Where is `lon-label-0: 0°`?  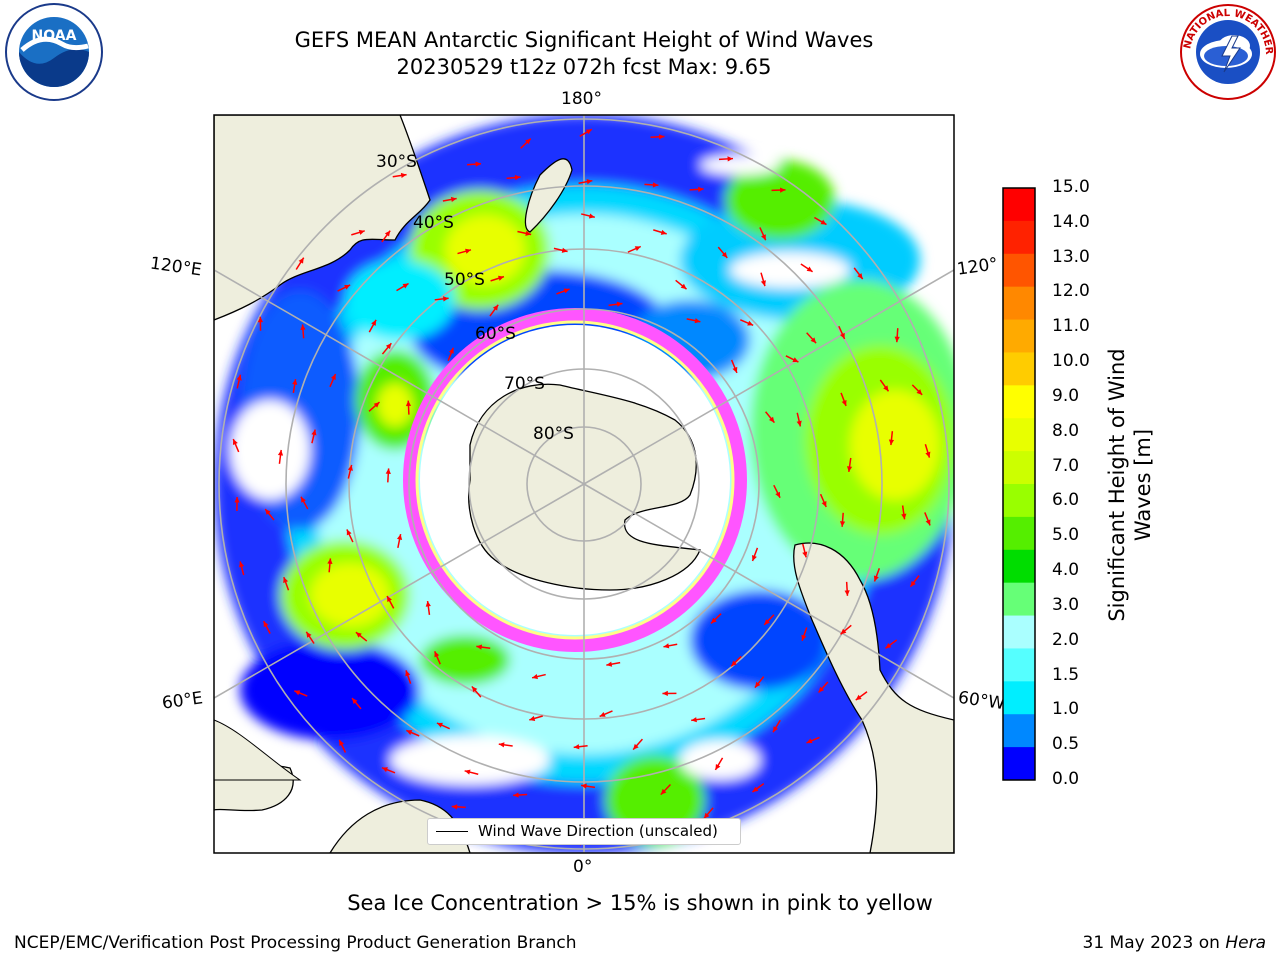 lon-label-0: 0° is located at coordinates (583, 867).